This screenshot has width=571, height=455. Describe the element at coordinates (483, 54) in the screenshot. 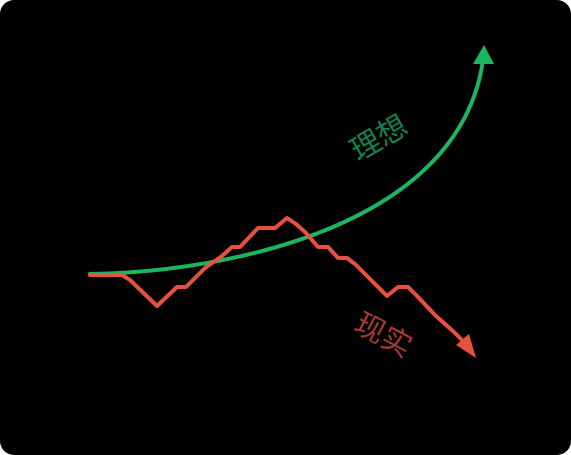

I see `ideal-arrowhead-icon` at that location.